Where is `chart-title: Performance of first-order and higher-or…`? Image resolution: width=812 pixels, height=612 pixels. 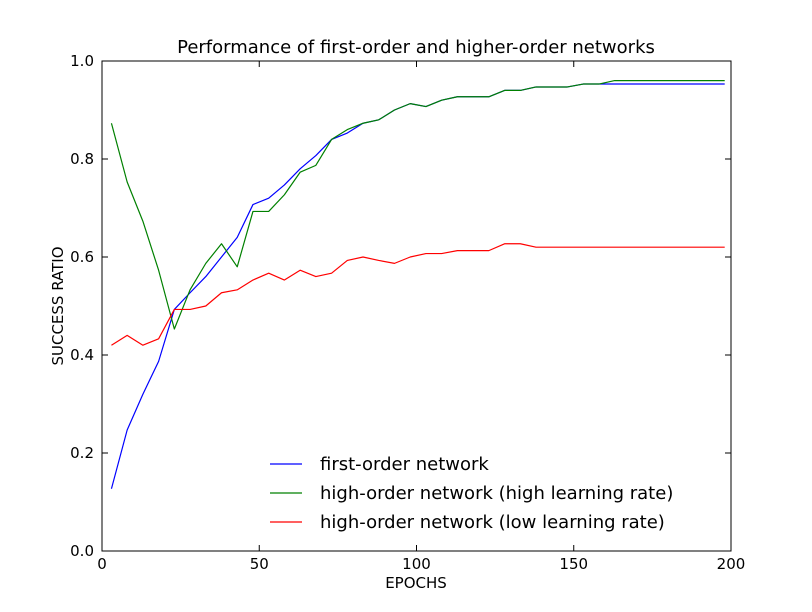 chart-title: Performance of first-order and higher-or… is located at coordinates (416, 47).